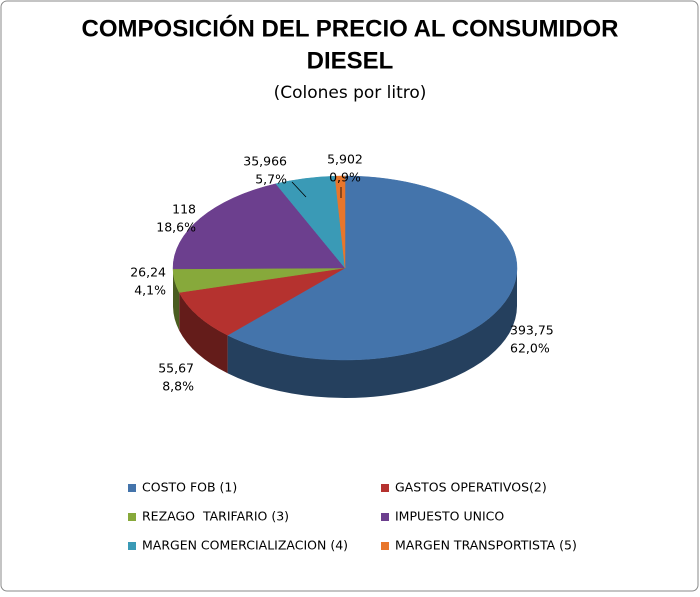  Describe the element at coordinates (245, 545) in the screenshot. I see `legend-label: MARGEN COMERCIALIZACION (4)` at that location.